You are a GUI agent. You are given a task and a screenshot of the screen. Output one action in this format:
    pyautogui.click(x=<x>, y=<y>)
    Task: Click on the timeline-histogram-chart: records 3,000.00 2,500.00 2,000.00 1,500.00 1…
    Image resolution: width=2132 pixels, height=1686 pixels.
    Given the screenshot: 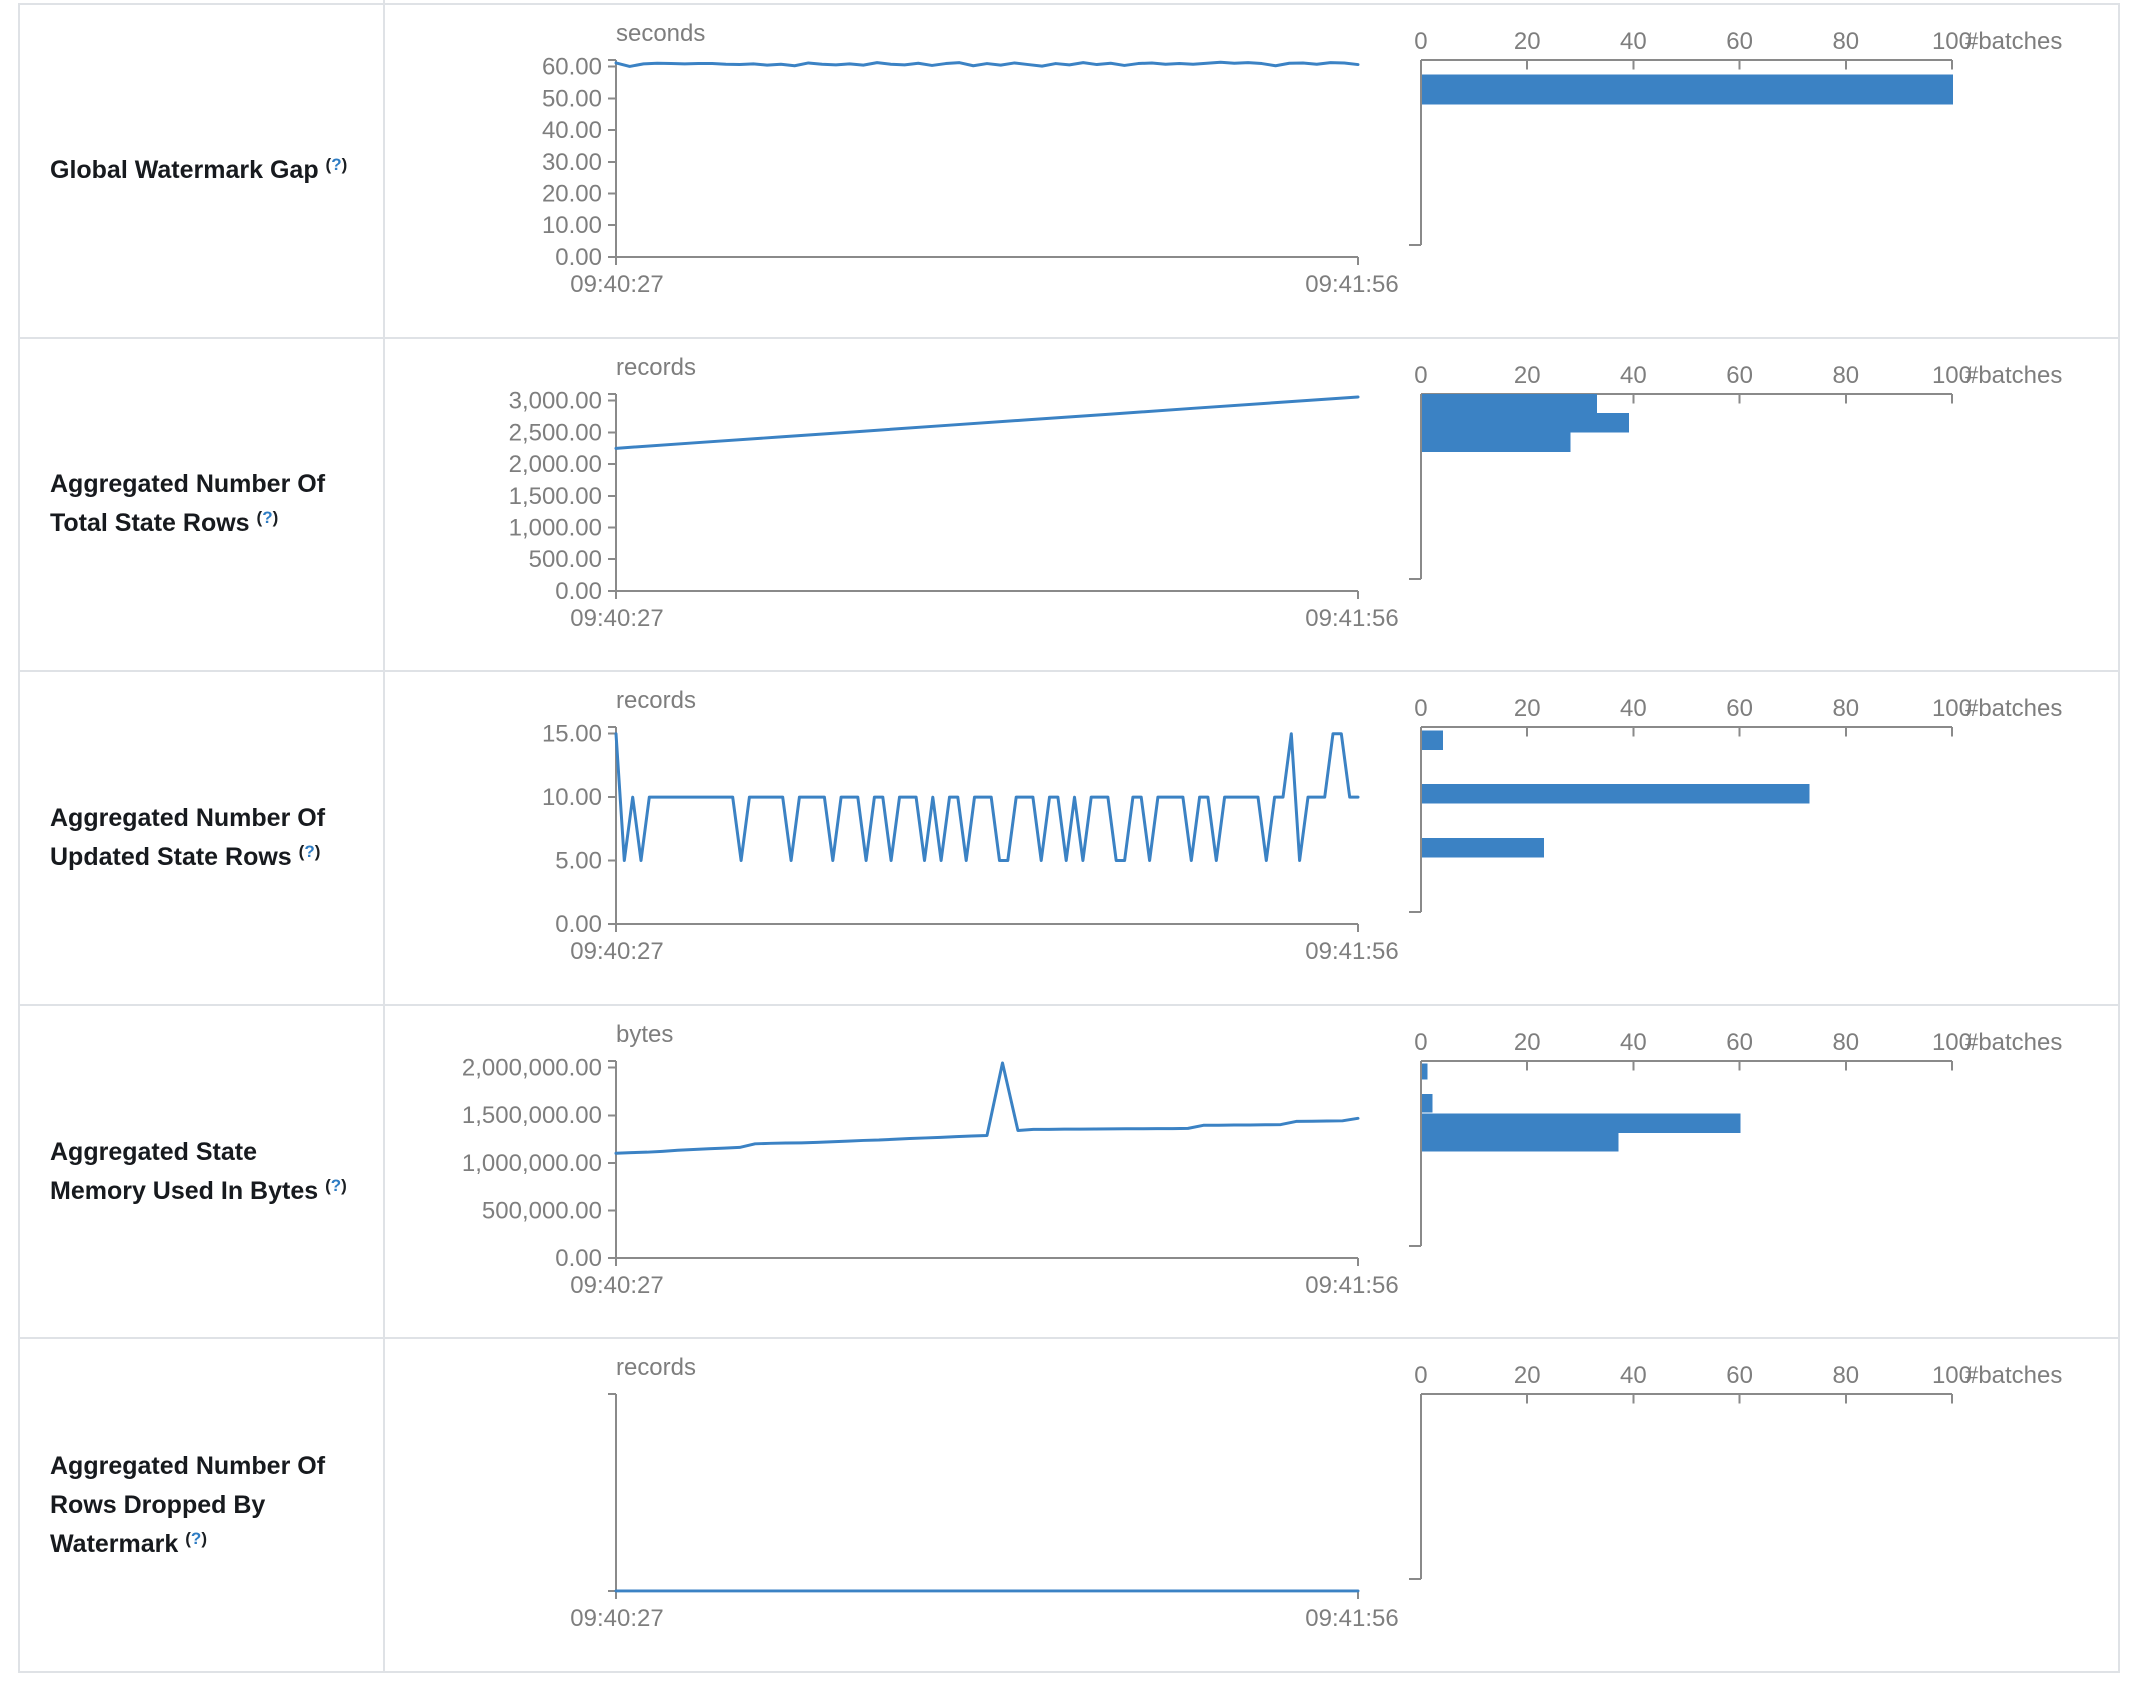 What is the action you would take?
    pyautogui.click(x=1286, y=492)
    